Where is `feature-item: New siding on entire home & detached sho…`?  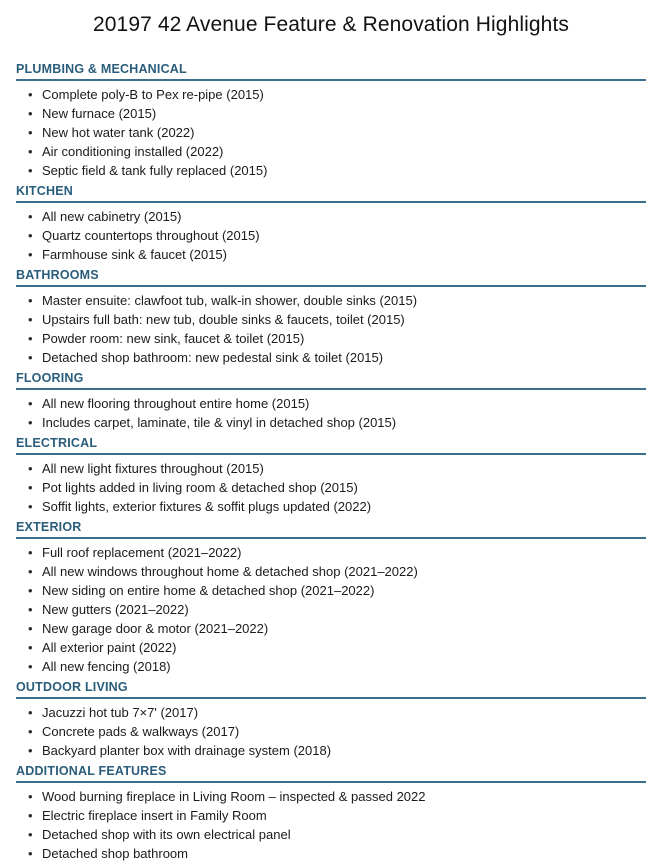 feature-item: New siding on entire home & detached sho… is located at coordinates (337, 590).